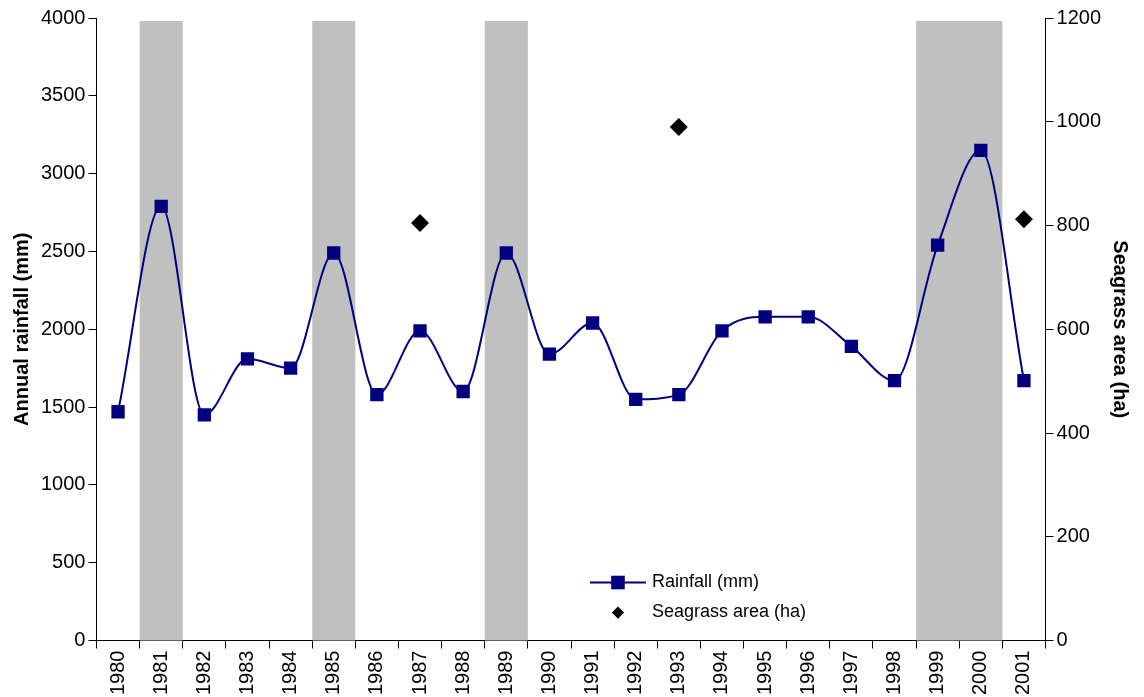  What do you see at coordinates (20, 329) in the screenshot?
I see `y-axis-title: Annual rainfall (mm)` at bounding box center [20, 329].